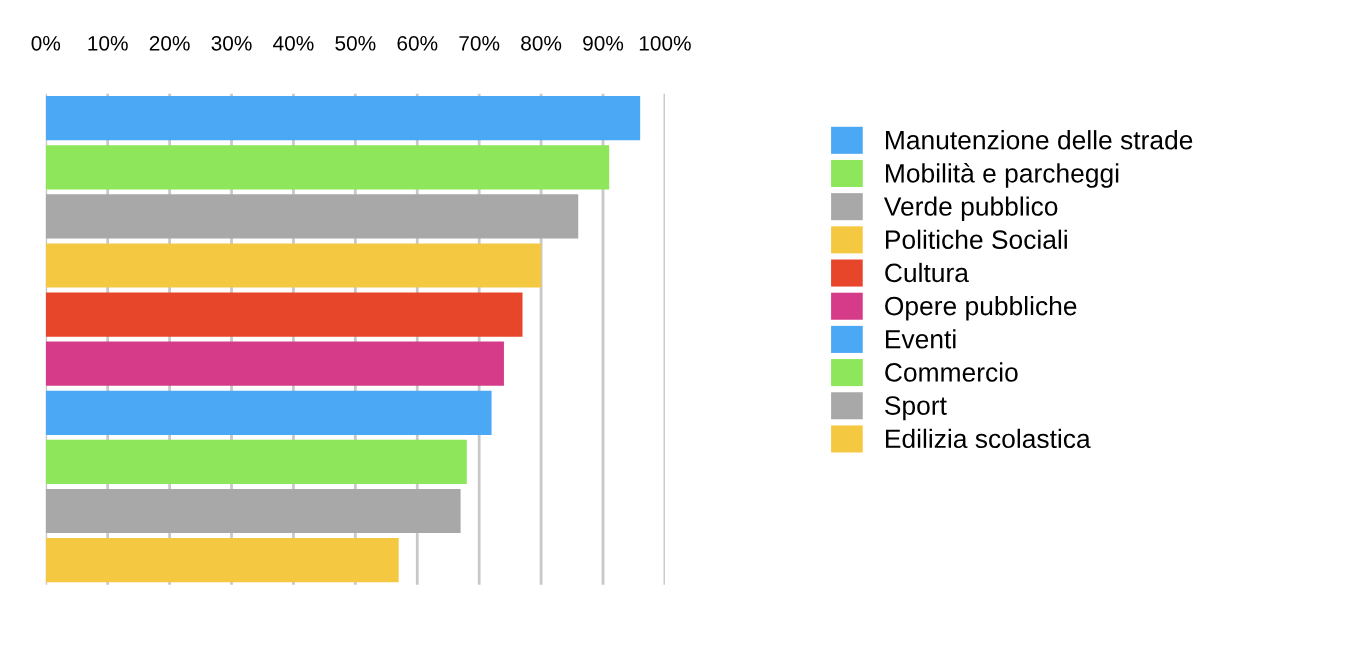 Image resolution: width=1346 pixels, height=646 pixels. I want to click on x-tick-label: 10%, so click(108, 43).